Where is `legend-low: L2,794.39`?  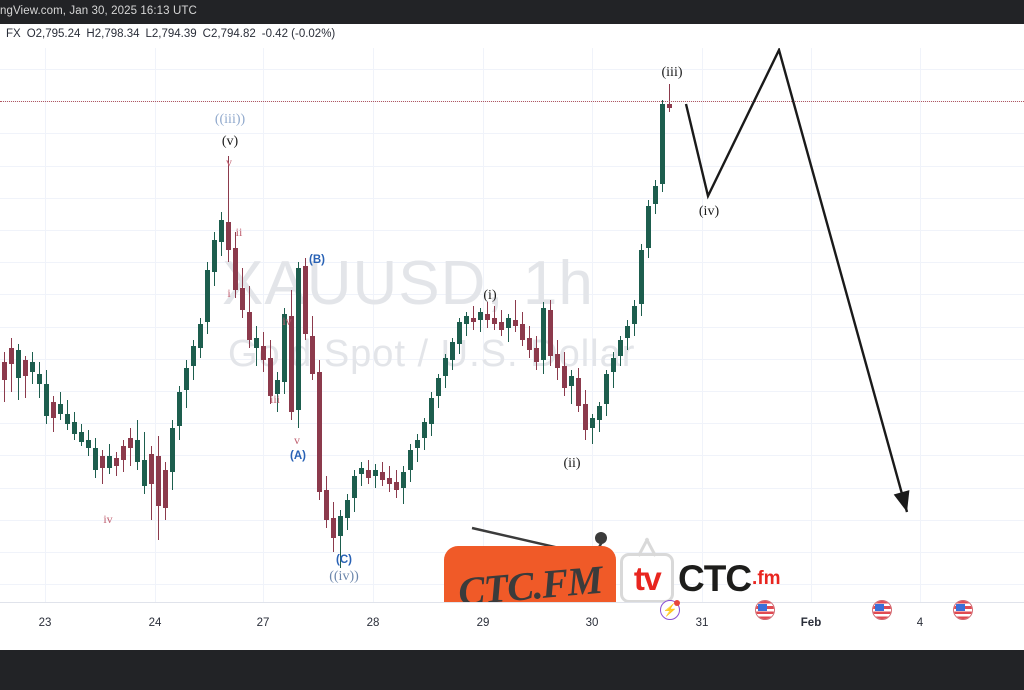
legend-low: L2,794.39 is located at coordinates (171, 34).